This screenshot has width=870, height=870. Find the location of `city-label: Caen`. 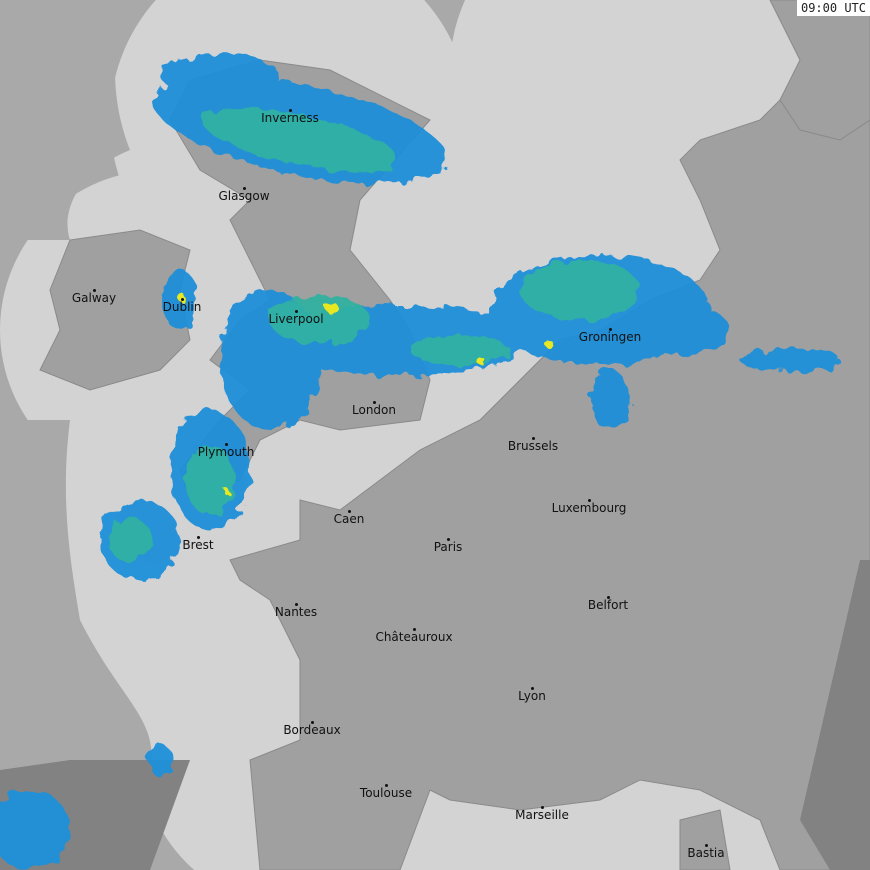

city-label: Caen is located at coordinates (349, 519).